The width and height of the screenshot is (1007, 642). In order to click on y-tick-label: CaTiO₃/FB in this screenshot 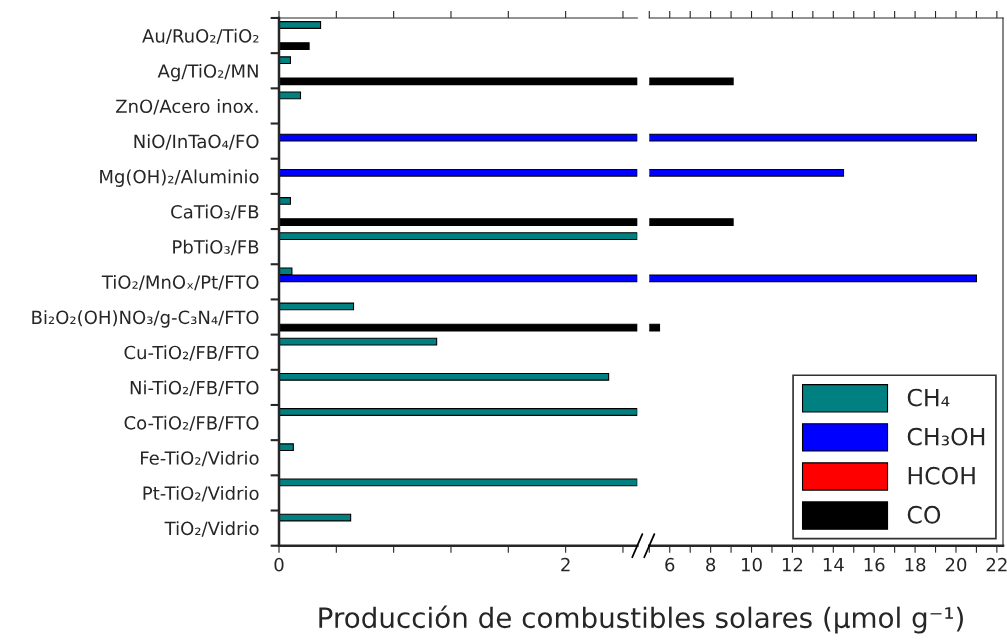, I will do `click(215, 212)`.